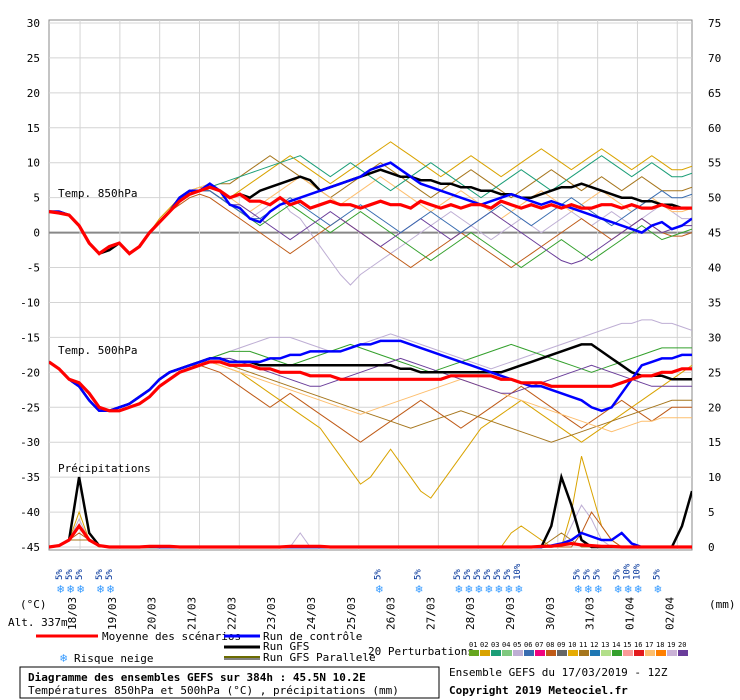 This screenshot has width=740, height=700. What do you see at coordinates (714, 337) in the screenshot?
I see `right-tick-label: 30` at bounding box center [714, 337].